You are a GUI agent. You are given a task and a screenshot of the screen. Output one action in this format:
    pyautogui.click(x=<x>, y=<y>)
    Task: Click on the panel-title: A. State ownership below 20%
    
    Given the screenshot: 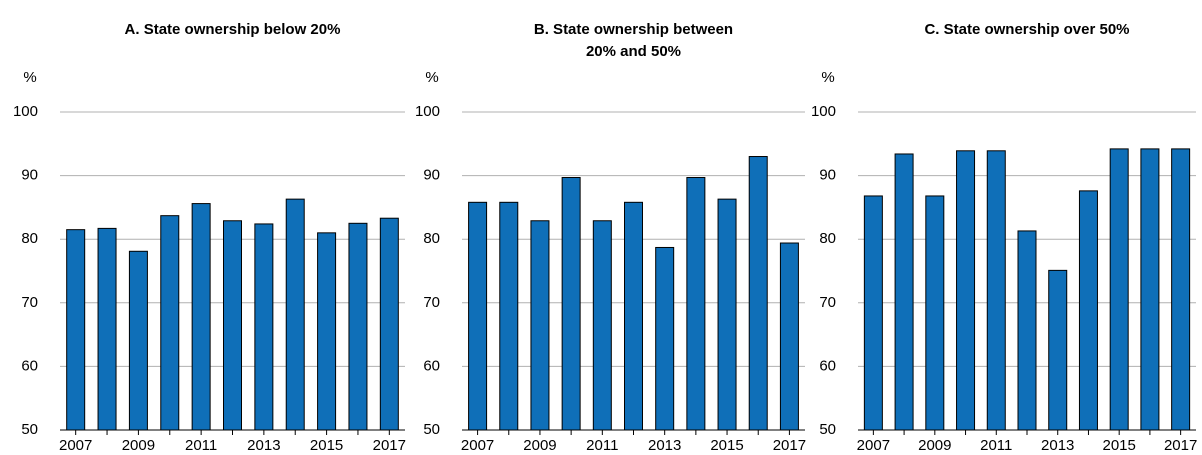 What is the action you would take?
    pyautogui.click(x=233, y=29)
    